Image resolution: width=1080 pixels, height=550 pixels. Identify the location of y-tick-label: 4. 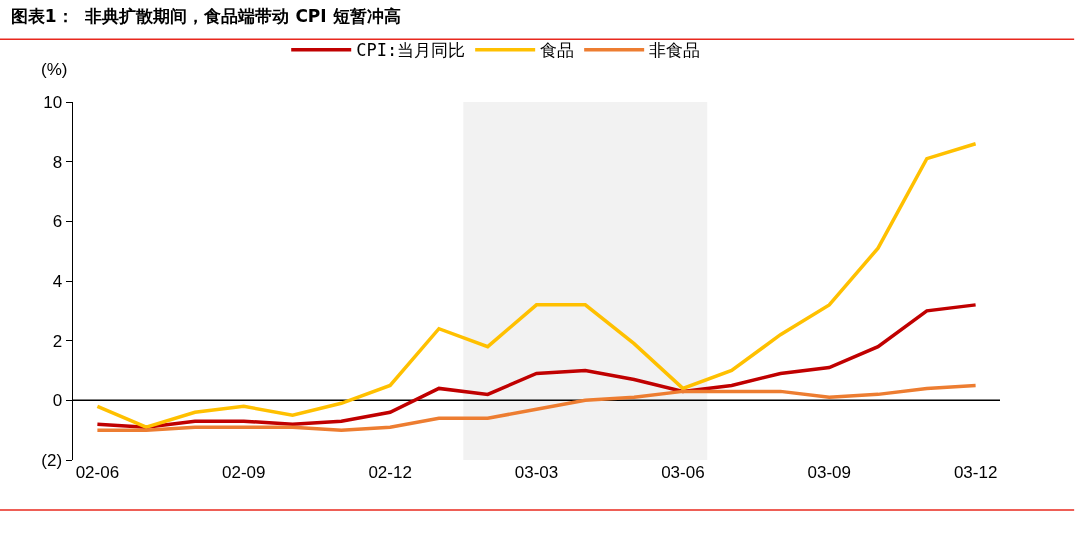
(57, 281).